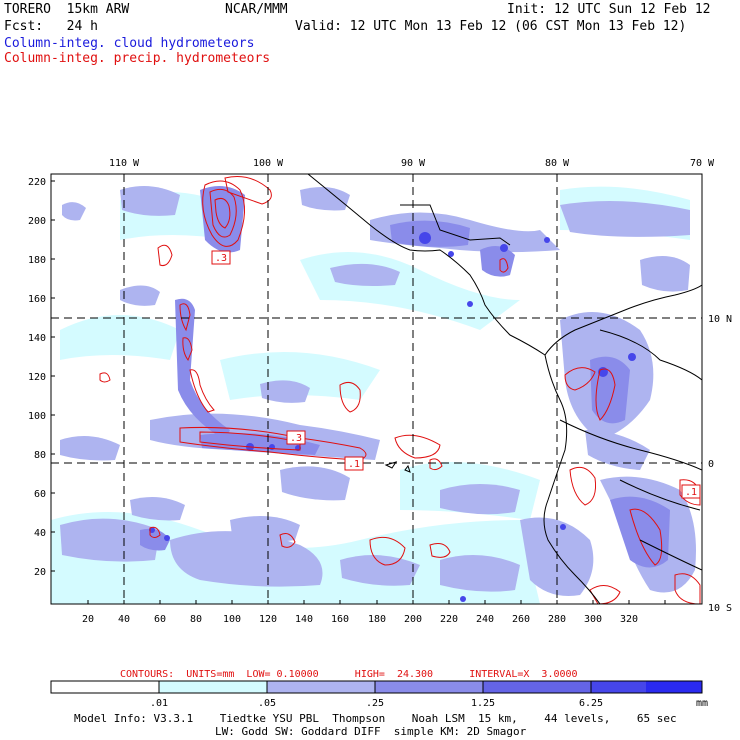 The height and width of the screenshot is (740, 740). I want to click on colorbar-label: 1.25, so click(483, 703).